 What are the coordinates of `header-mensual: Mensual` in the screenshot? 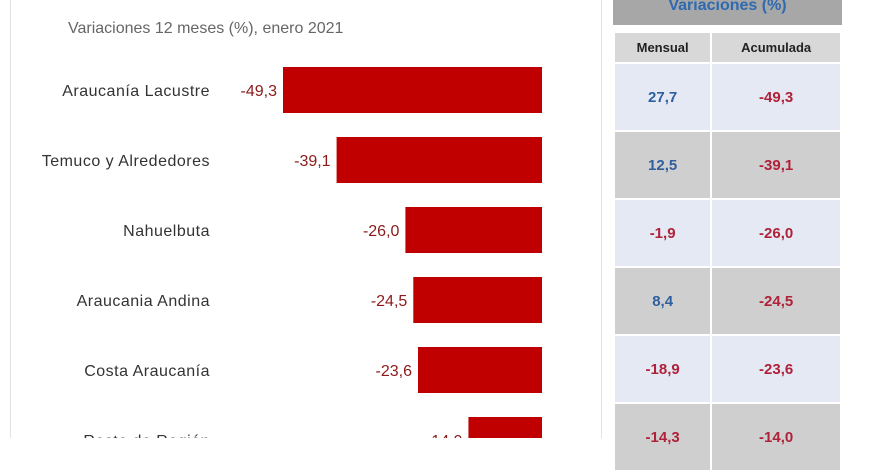 It's located at (662, 47).